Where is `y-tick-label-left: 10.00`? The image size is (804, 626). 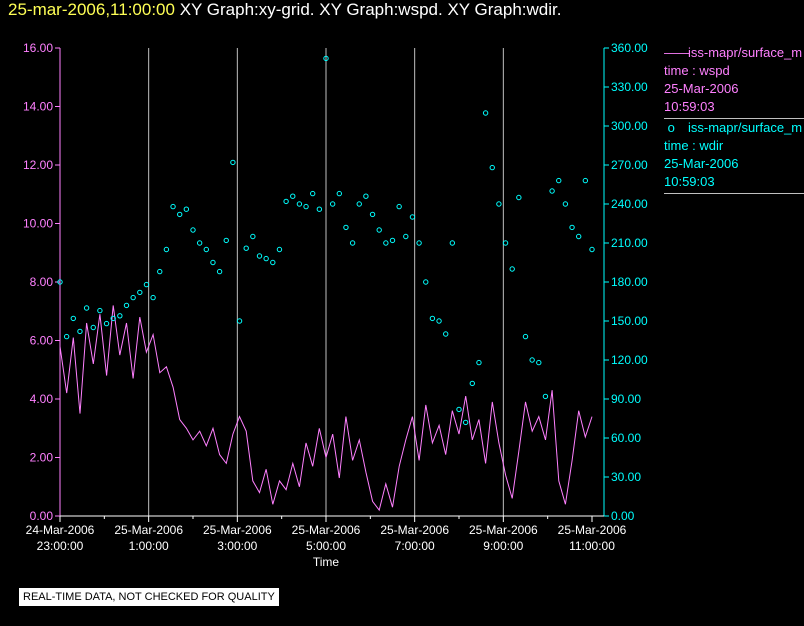 y-tick-label-left: 10.00 is located at coordinates (38, 224).